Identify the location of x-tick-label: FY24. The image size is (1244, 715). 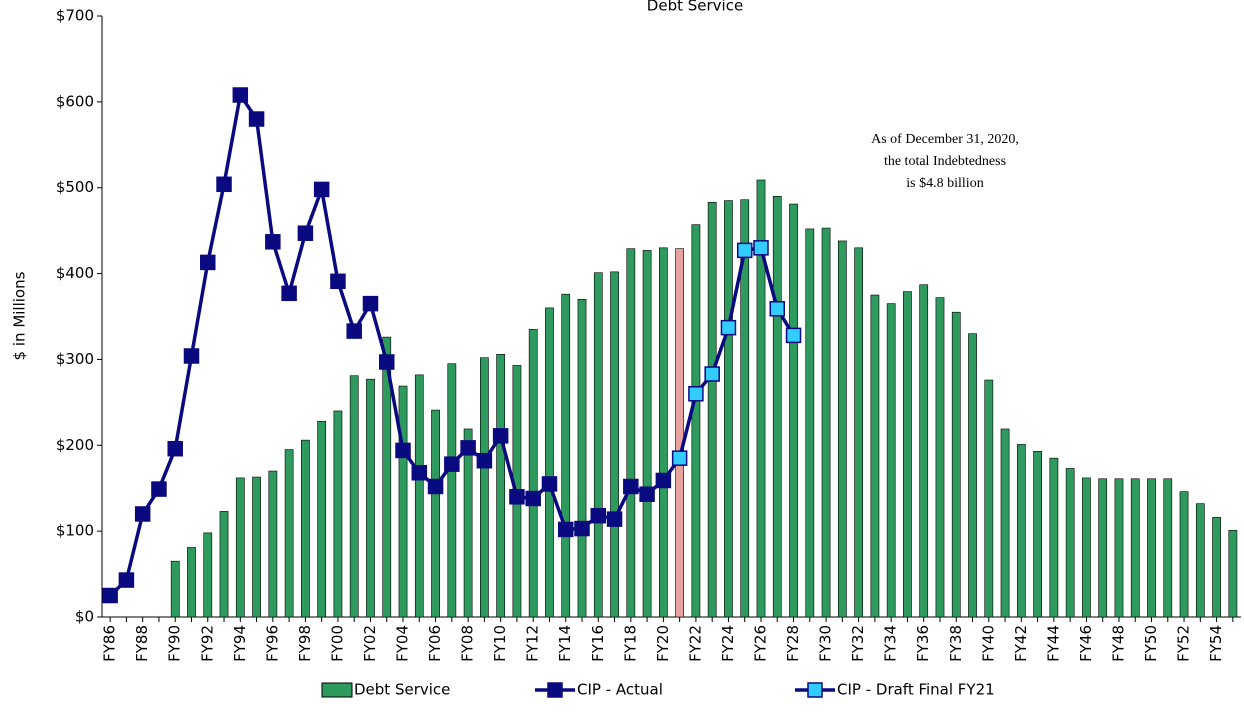
(728, 643).